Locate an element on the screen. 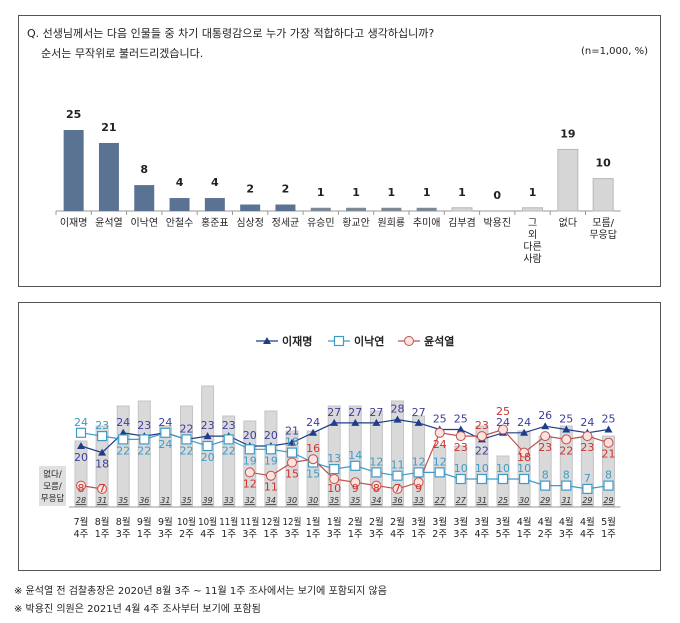  bar-value-label: 2 is located at coordinates (250, 189).